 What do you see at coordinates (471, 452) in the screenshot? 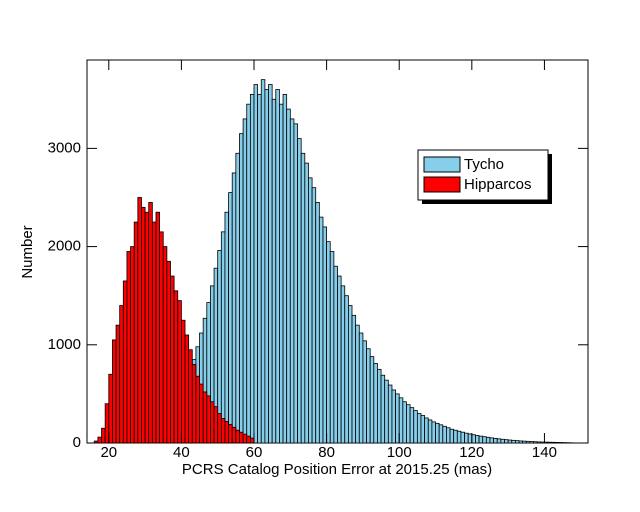
I see `x-tick-label: 120` at bounding box center [471, 452].